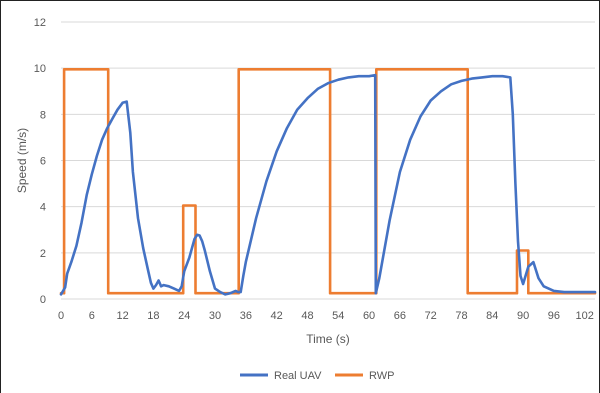 Image resolution: width=600 pixels, height=393 pixels. What do you see at coordinates (43, 162) in the screenshot?
I see `y-tick-label: 6` at bounding box center [43, 162].